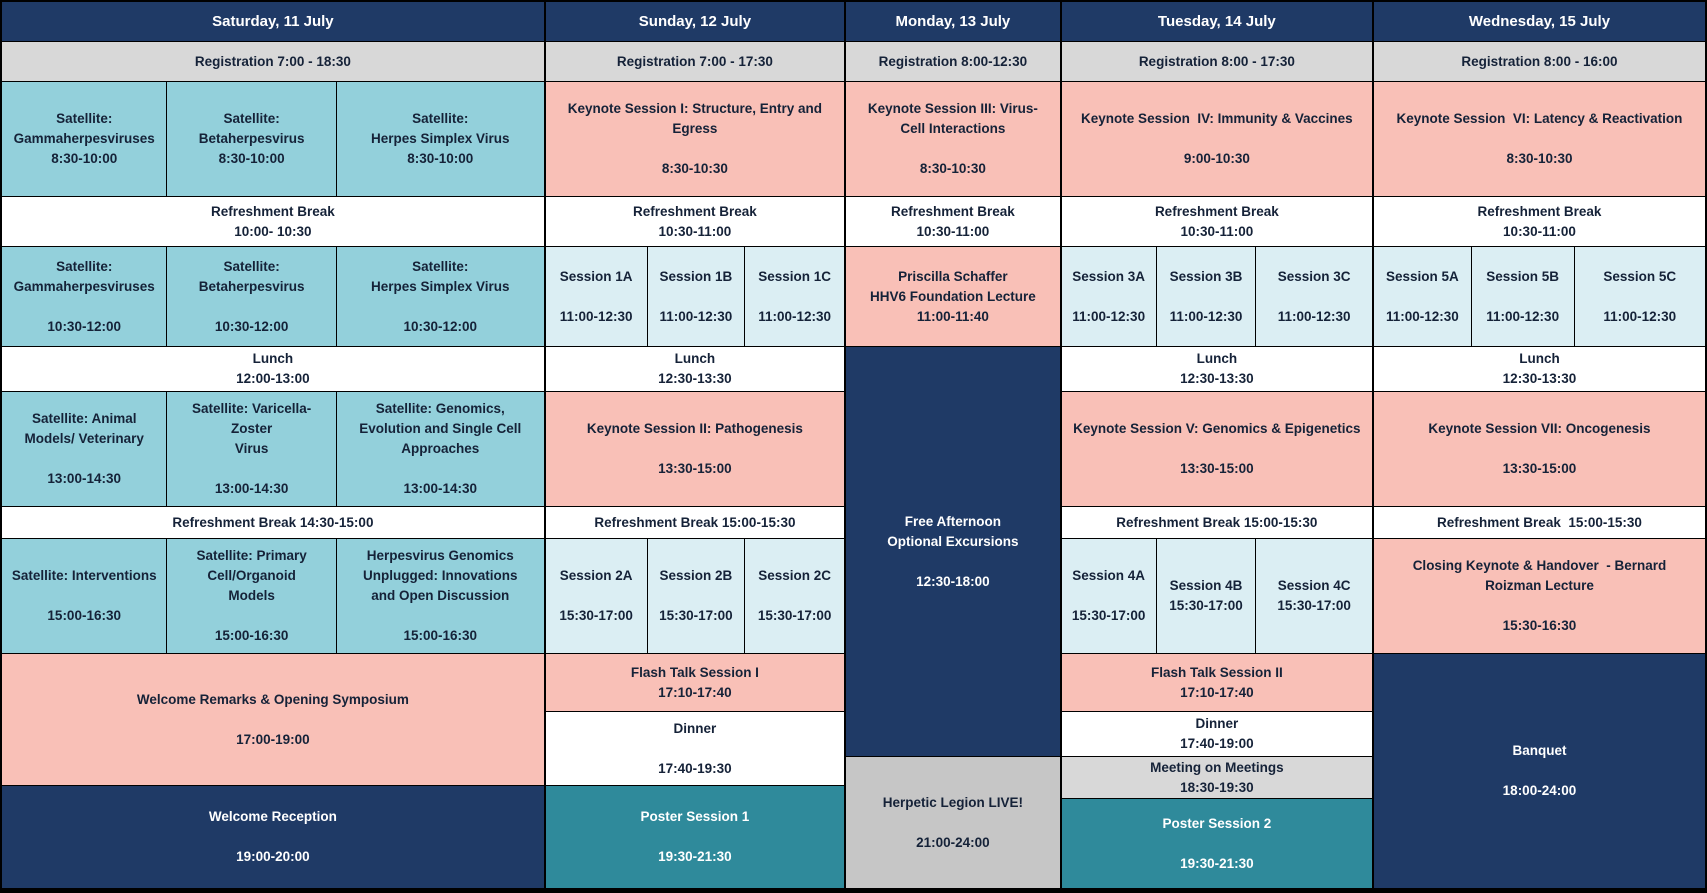  I want to click on cell-lunch-wed: Lunch 12:30-13:30, so click(1539, 369).